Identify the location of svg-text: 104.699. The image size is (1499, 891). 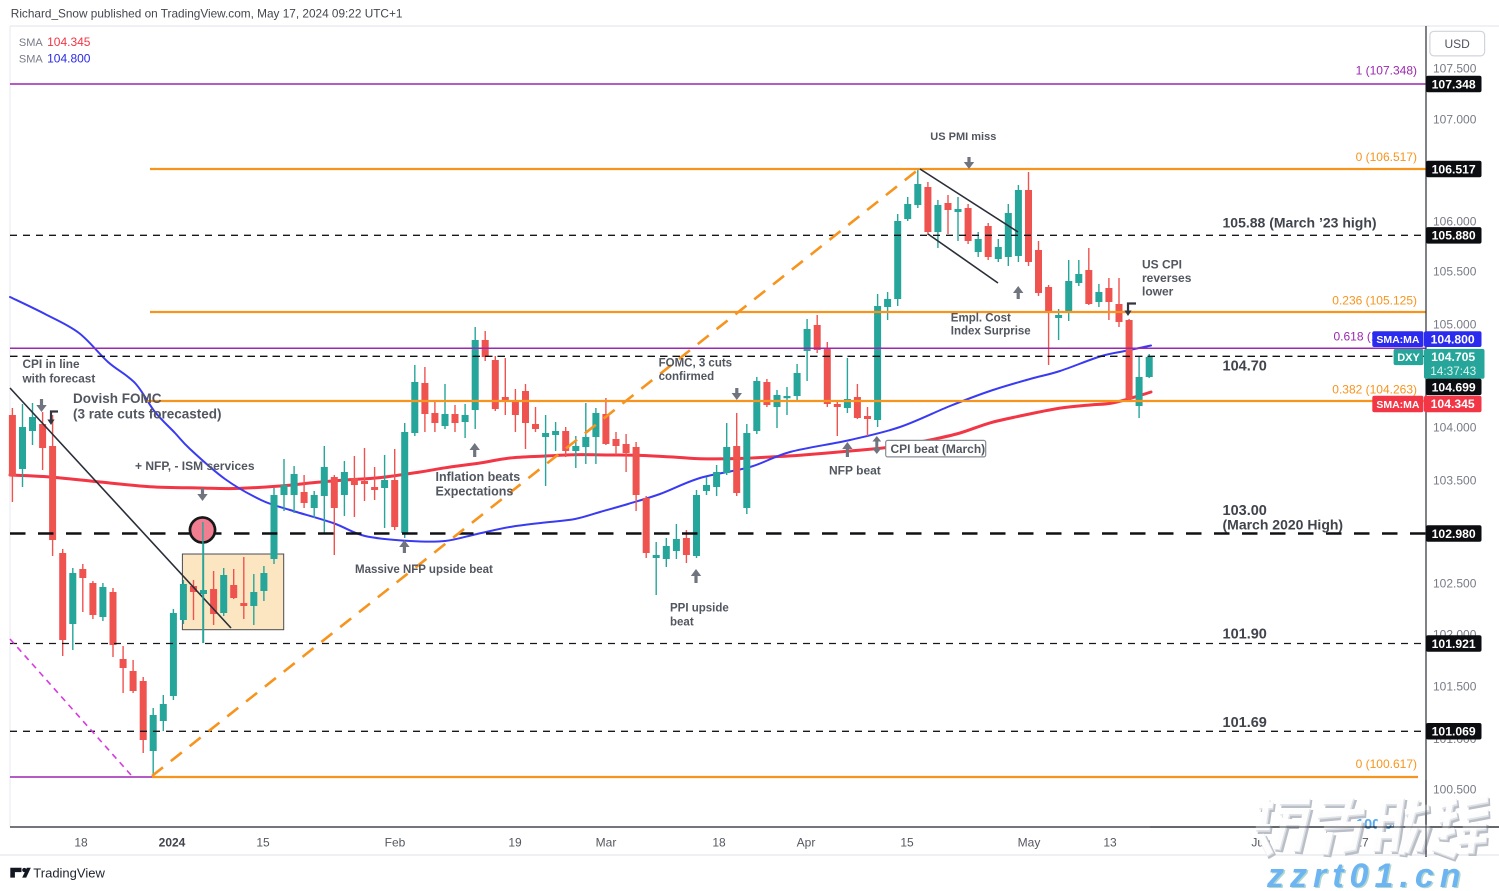
(1454, 387).